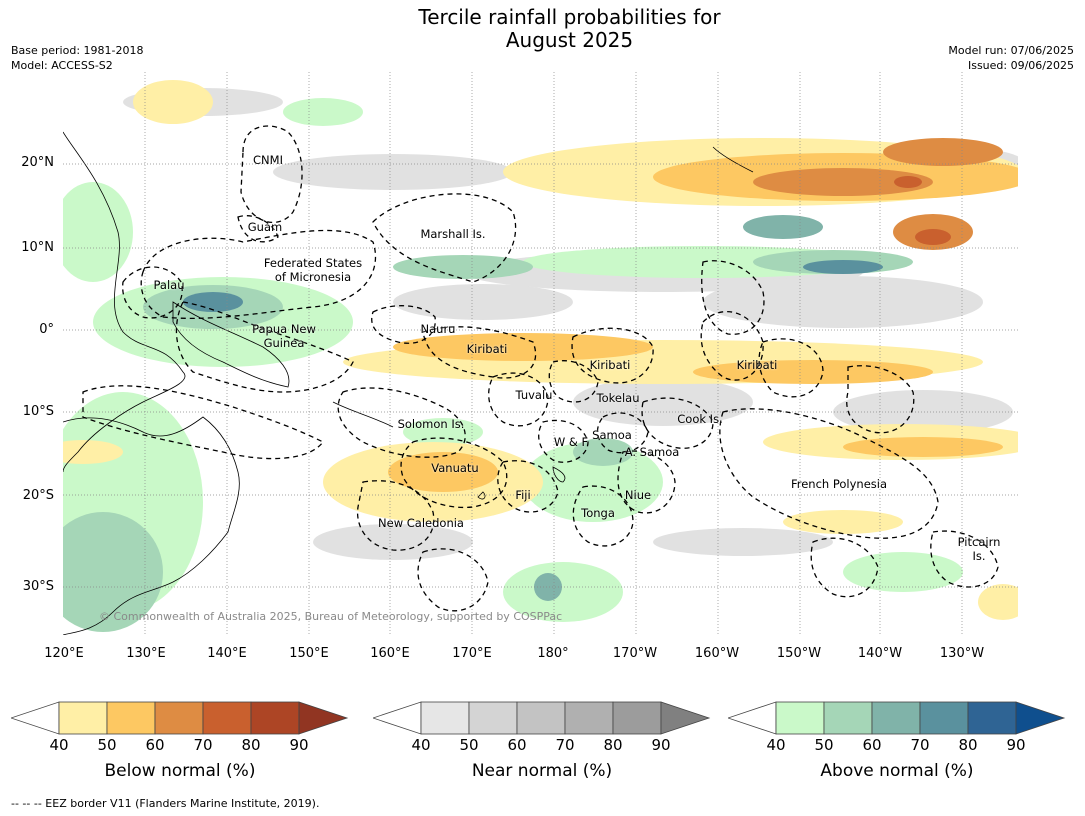 This screenshot has width=1085, height=816. What do you see at coordinates (313, 263) in the screenshot?
I see `region-label-fsm-line1: Federated States` at bounding box center [313, 263].